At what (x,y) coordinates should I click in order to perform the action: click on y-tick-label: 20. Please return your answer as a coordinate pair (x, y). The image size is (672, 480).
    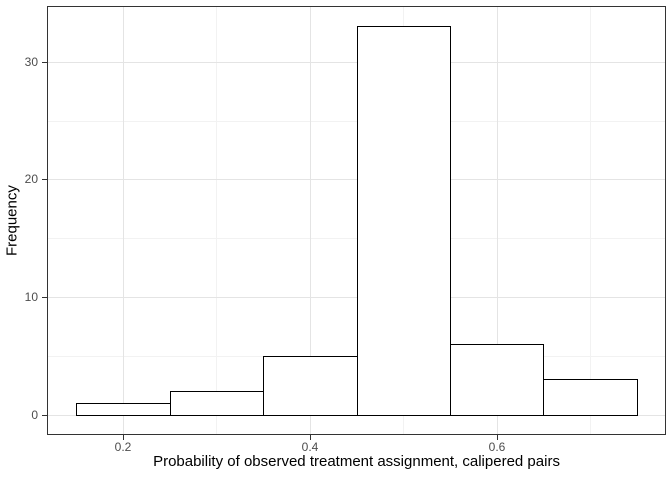
    Looking at the image, I should click on (31, 179).